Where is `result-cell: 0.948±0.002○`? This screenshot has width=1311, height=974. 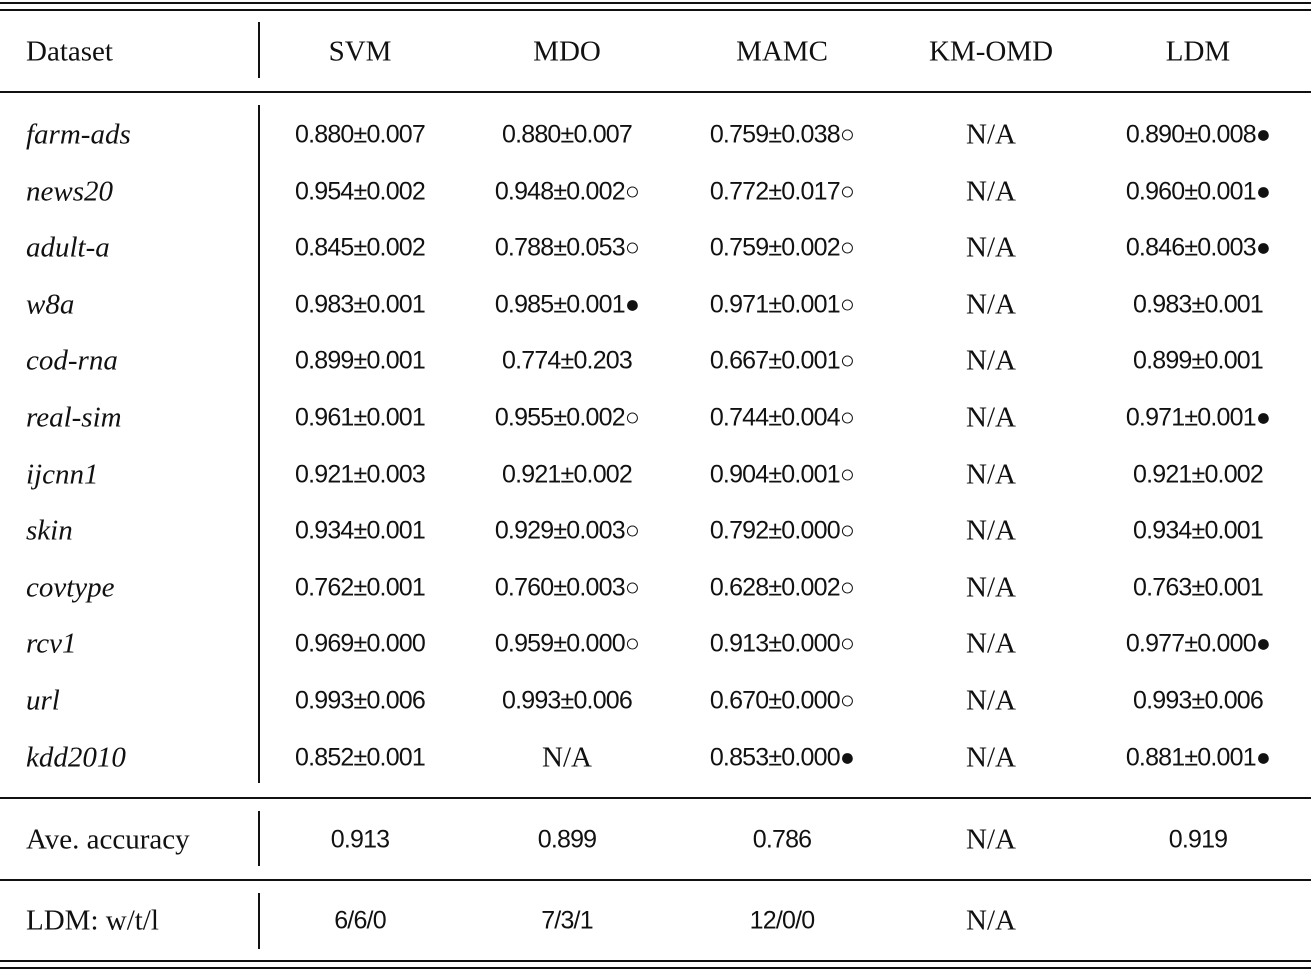
result-cell: 0.948±0.002○ is located at coordinates (567, 191).